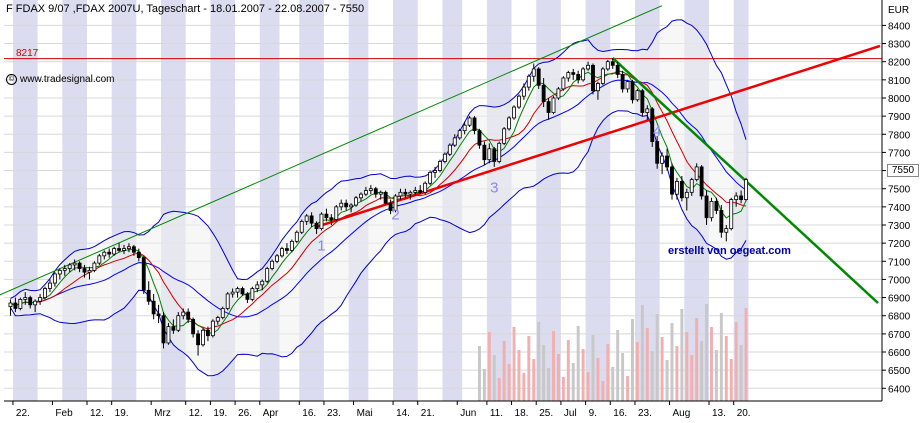 The height and width of the screenshot is (423, 923). I want to click on x-tick-label: 14., so click(403, 413).